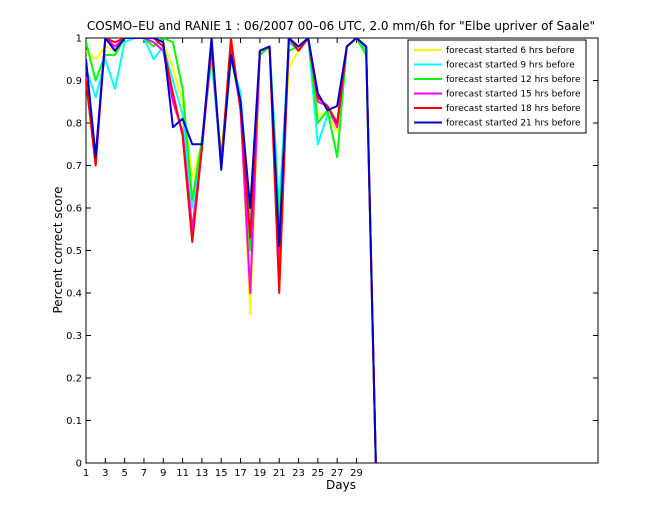 This screenshot has width=660, height=520. I want to click on legend-label: forecast started 18 hrs before, so click(513, 109).